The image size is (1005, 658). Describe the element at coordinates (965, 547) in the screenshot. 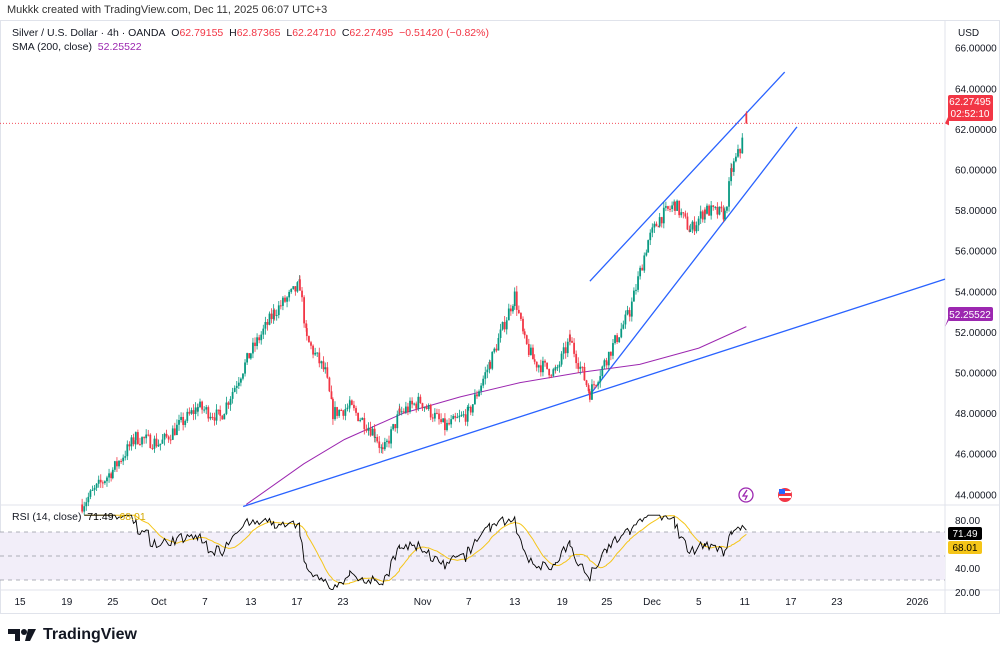

I see `rsi-ma-tag` at that location.